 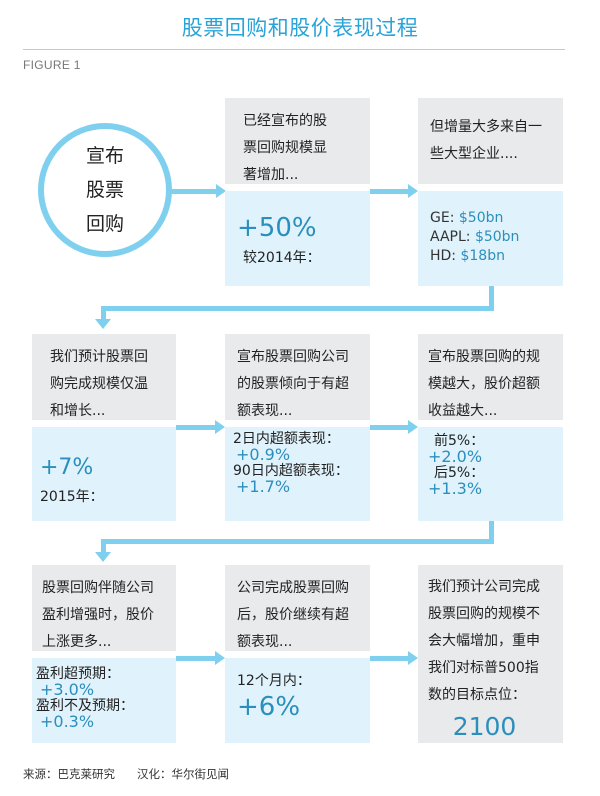 What do you see at coordinates (263, 454) in the screenshot?
I see `metric-value: +0.9%` at bounding box center [263, 454].